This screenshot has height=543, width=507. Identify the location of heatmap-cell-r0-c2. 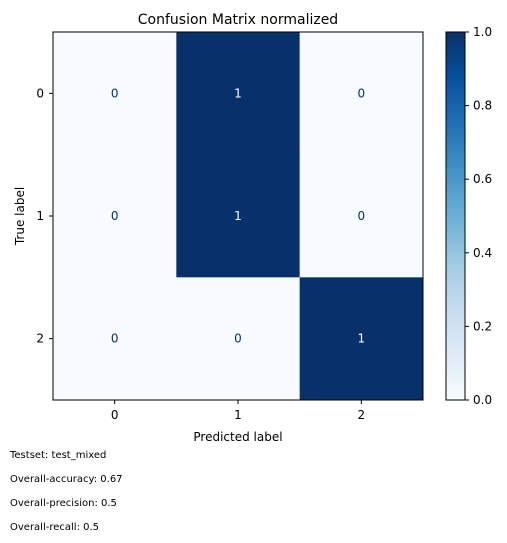
(361, 94).